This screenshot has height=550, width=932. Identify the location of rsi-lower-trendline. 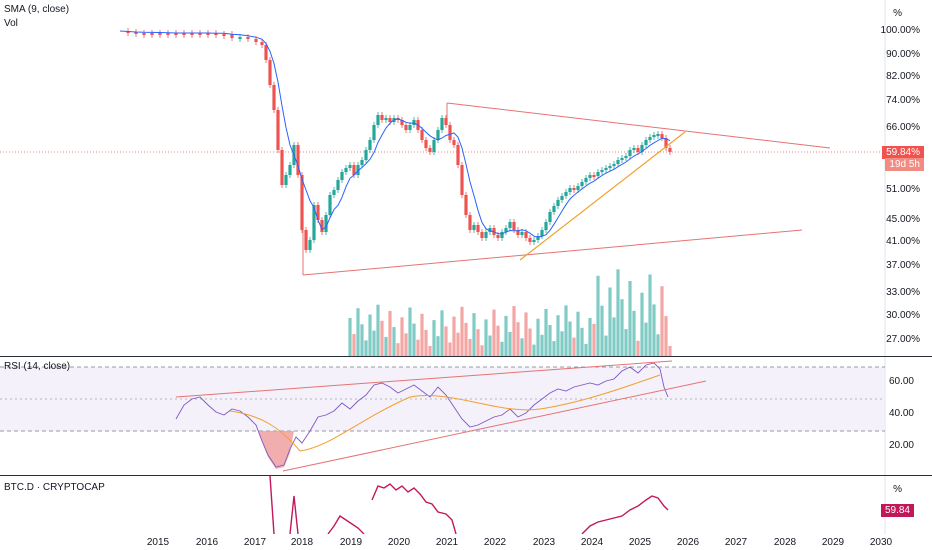
(494, 426).